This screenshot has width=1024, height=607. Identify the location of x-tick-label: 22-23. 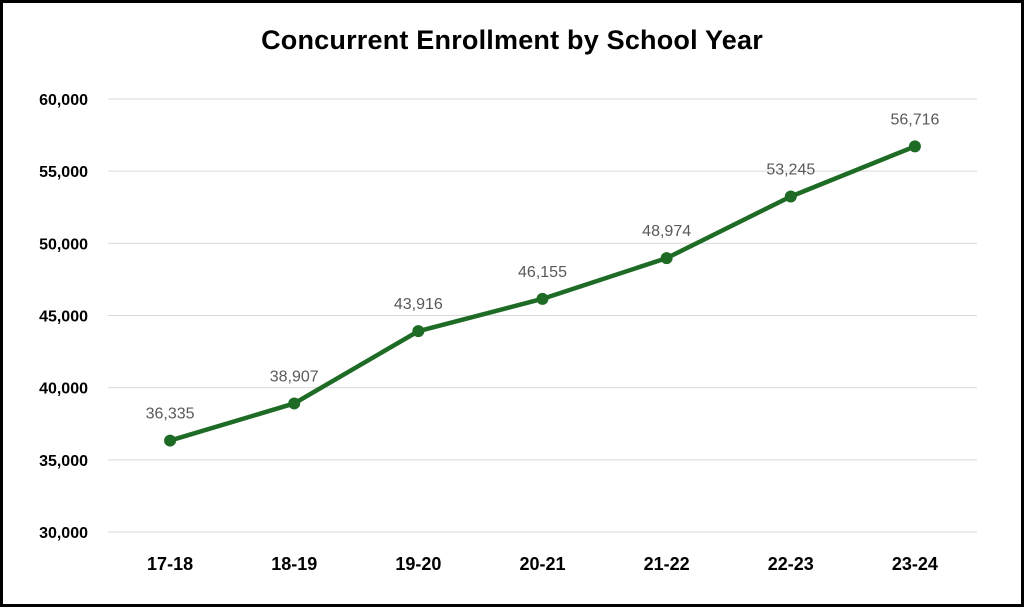
(791, 564).